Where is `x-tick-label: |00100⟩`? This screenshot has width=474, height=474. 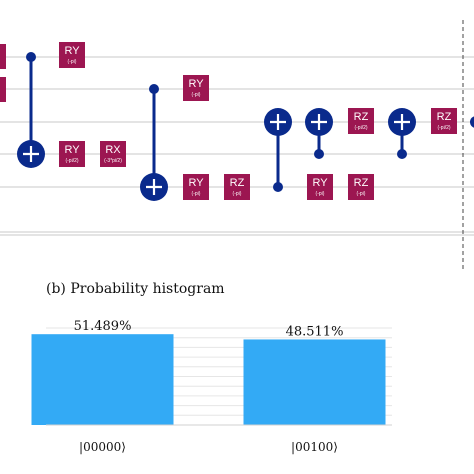 x-tick-label: |00100⟩ is located at coordinates (314, 447).